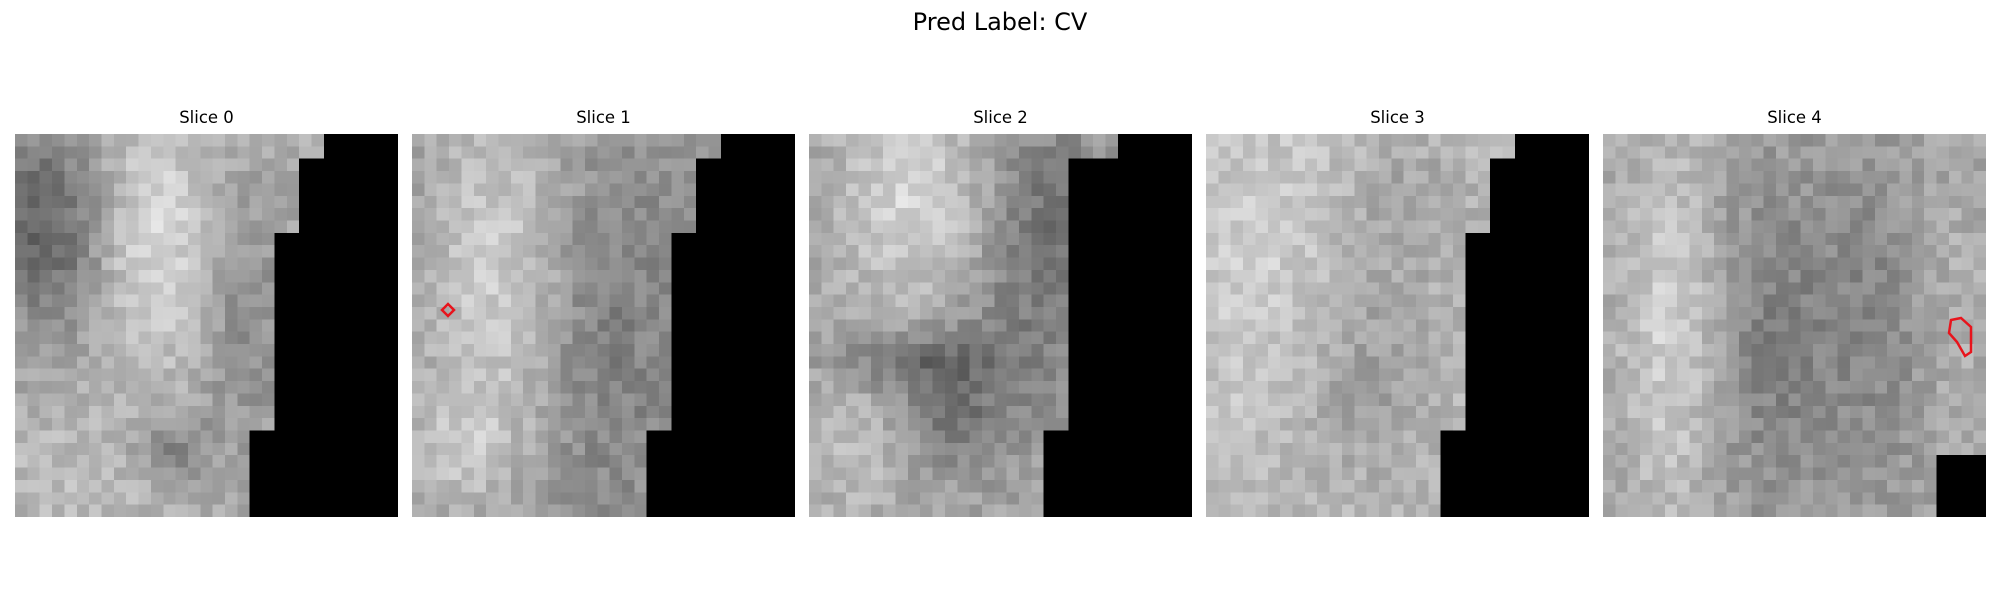 The width and height of the screenshot is (2000, 600). I want to click on slice-panel-0: Slice 0, so click(206, 312).